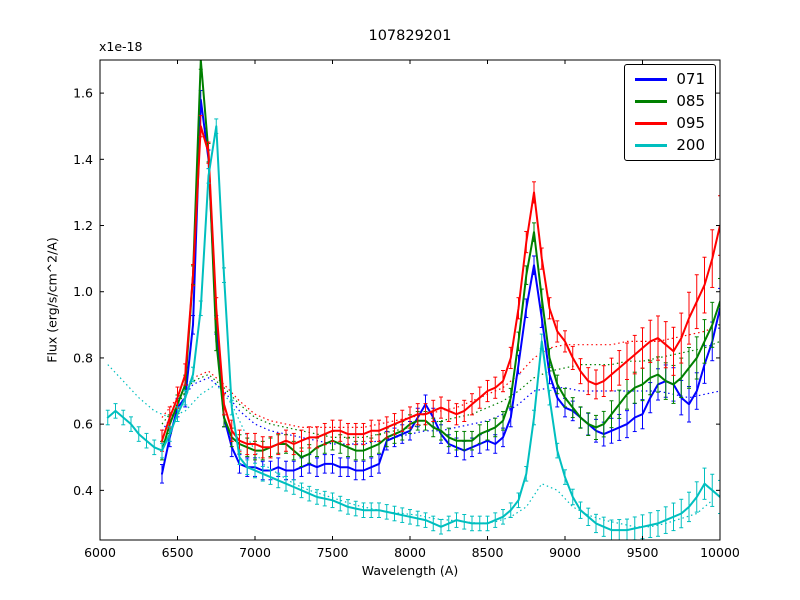 Image resolution: width=800 pixels, height=600 pixels. I want to click on y-axis-label: Flux (erg/s/cm^2/A), so click(52, 300).